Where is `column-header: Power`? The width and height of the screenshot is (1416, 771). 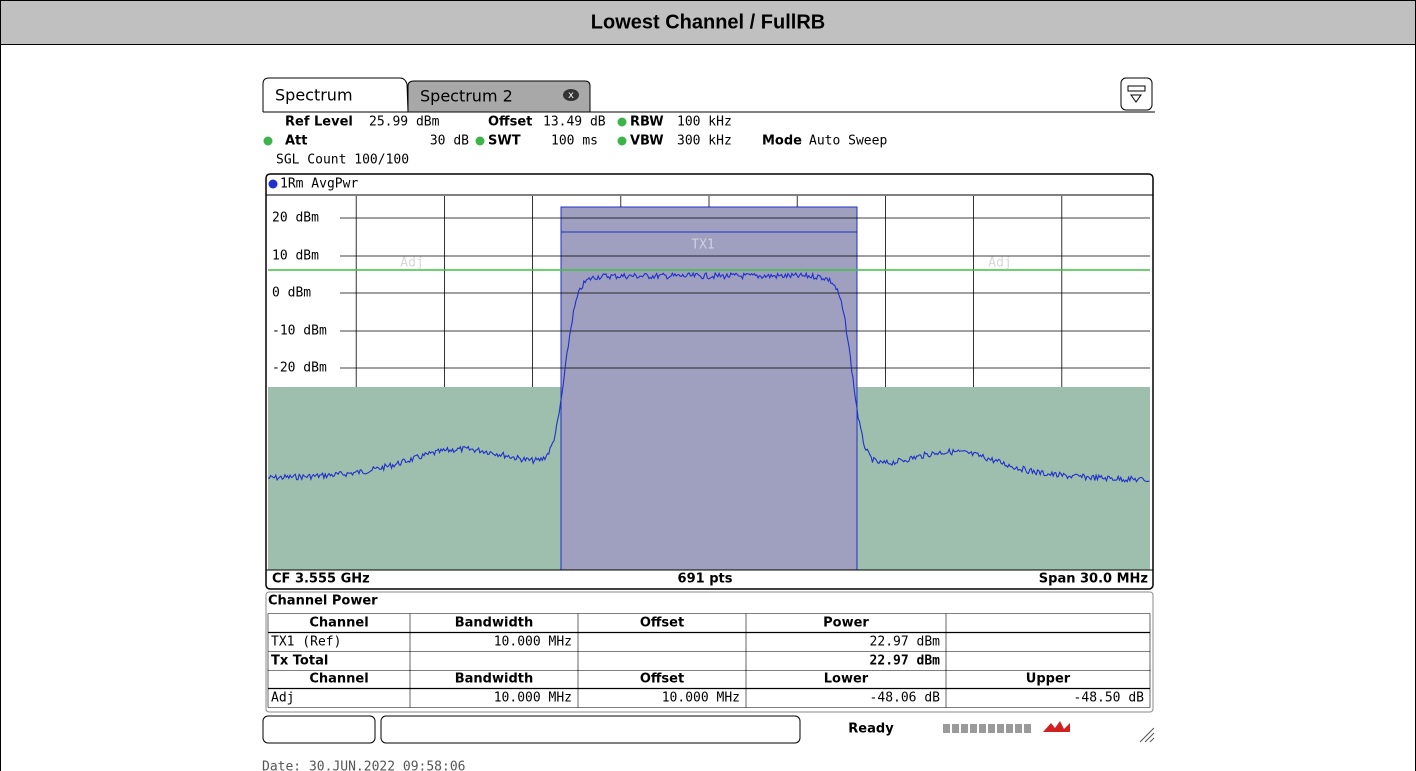
column-header: Power is located at coordinates (846, 623).